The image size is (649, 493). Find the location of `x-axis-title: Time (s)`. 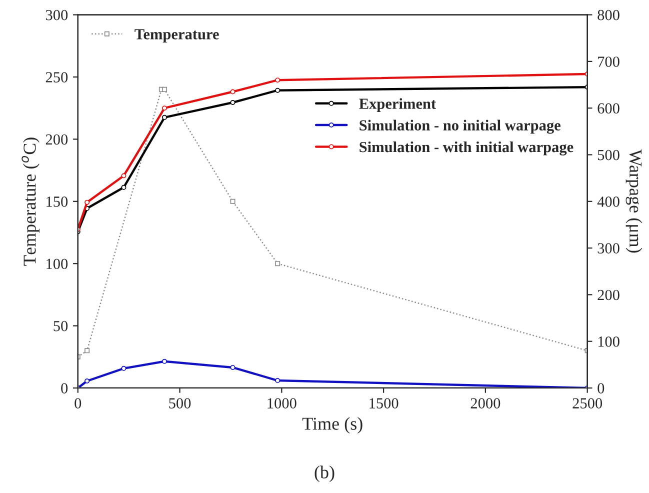

x-axis-title: Time (s) is located at coordinates (332, 425).